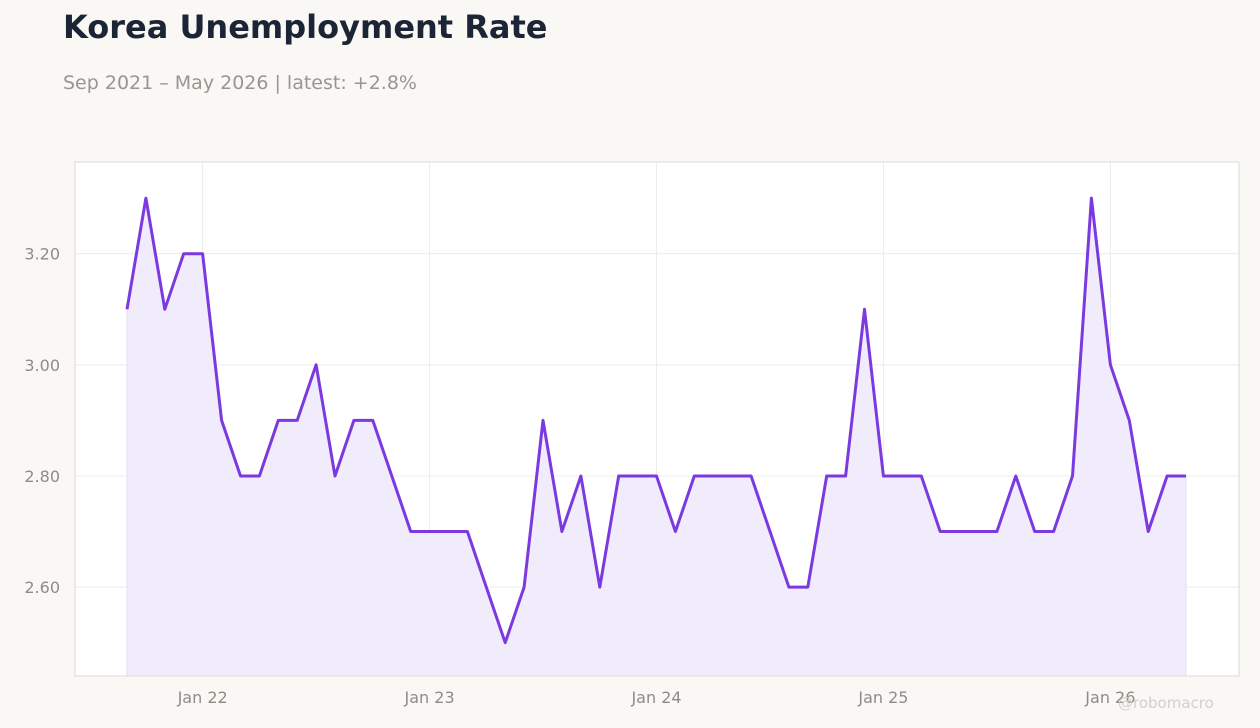 This screenshot has height=728, width=1260. What do you see at coordinates (882, 697) in the screenshot?
I see `x-tick-label: Jan 25` at bounding box center [882, 697].